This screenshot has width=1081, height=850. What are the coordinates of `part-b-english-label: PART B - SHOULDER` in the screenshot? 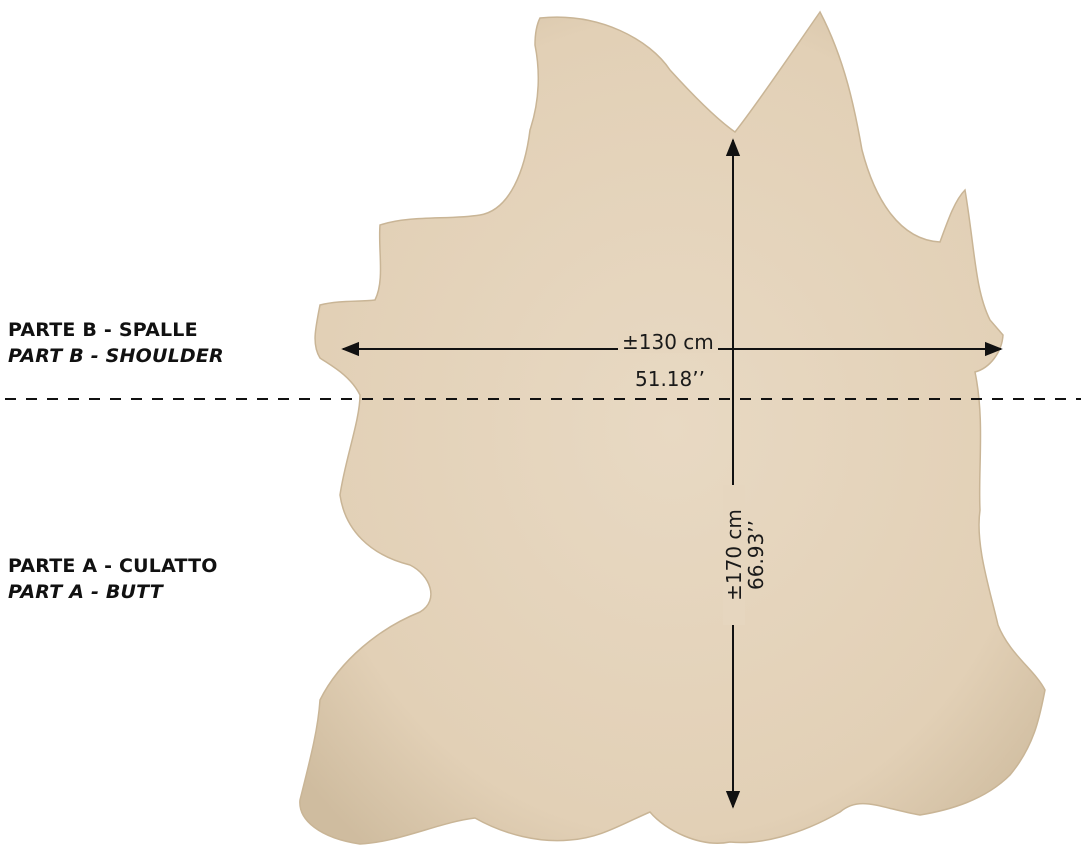 It's located at (116, 356).